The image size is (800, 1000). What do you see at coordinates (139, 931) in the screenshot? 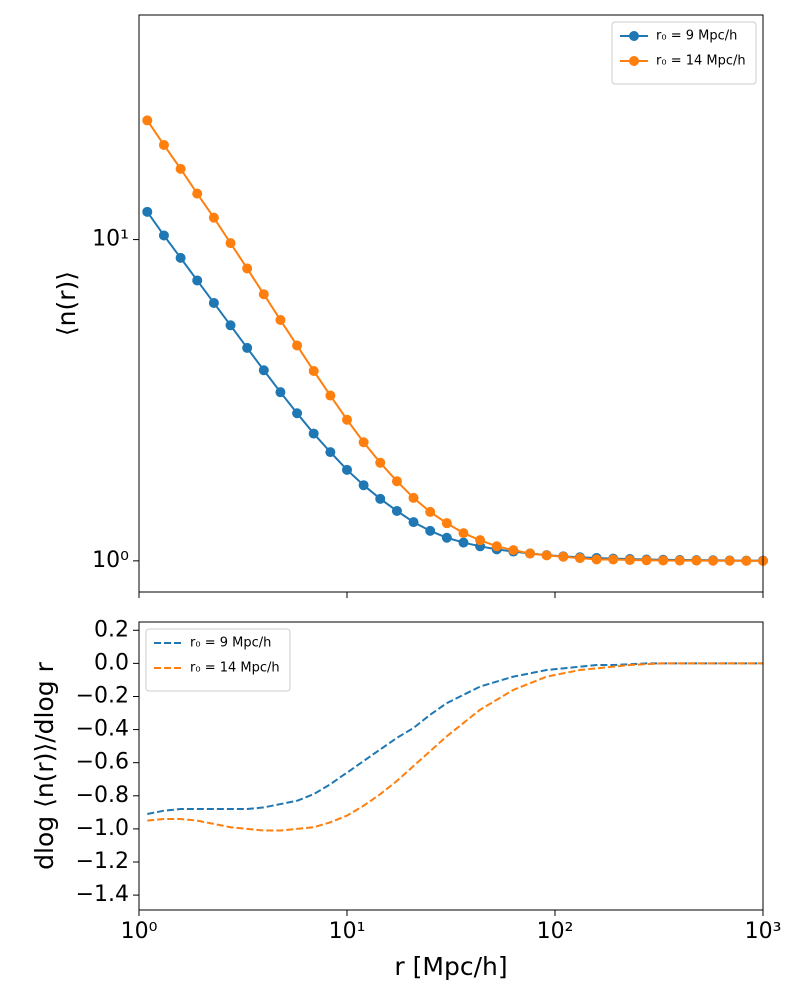
I see `x-tick-label: 10⁰` at bounding box center [139, 931].